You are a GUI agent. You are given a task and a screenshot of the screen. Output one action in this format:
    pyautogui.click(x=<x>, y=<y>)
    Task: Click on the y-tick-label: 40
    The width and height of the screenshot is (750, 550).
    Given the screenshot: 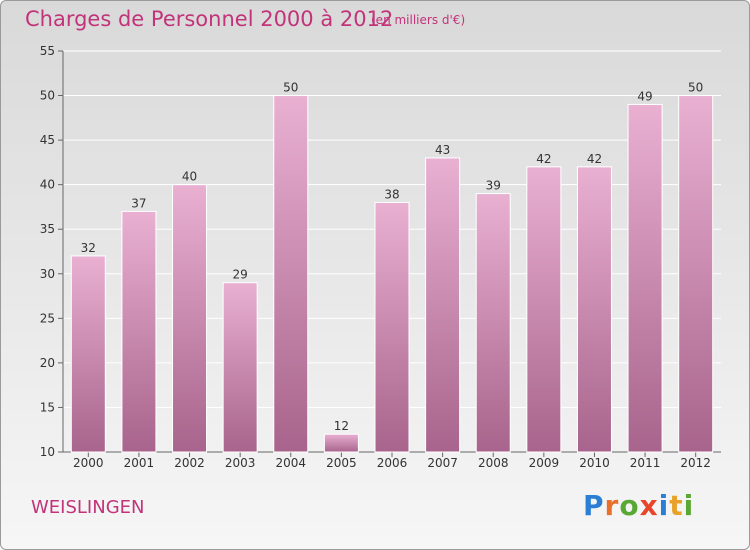 What is the action you would take?
    pyautogui.click(x=47, y=185)
    